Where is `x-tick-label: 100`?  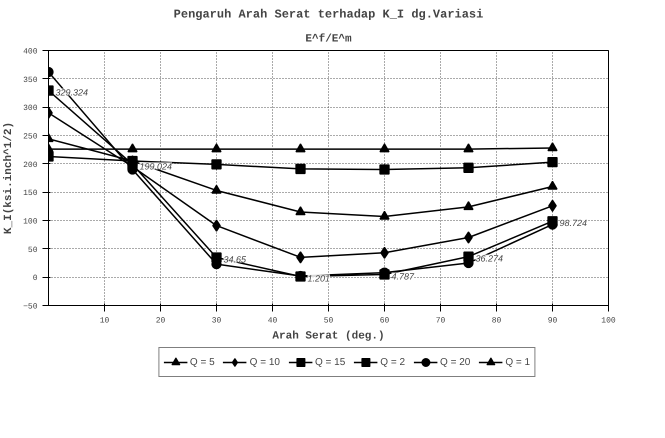 x-tick-label: 100 is located at coordinates (608, 321).